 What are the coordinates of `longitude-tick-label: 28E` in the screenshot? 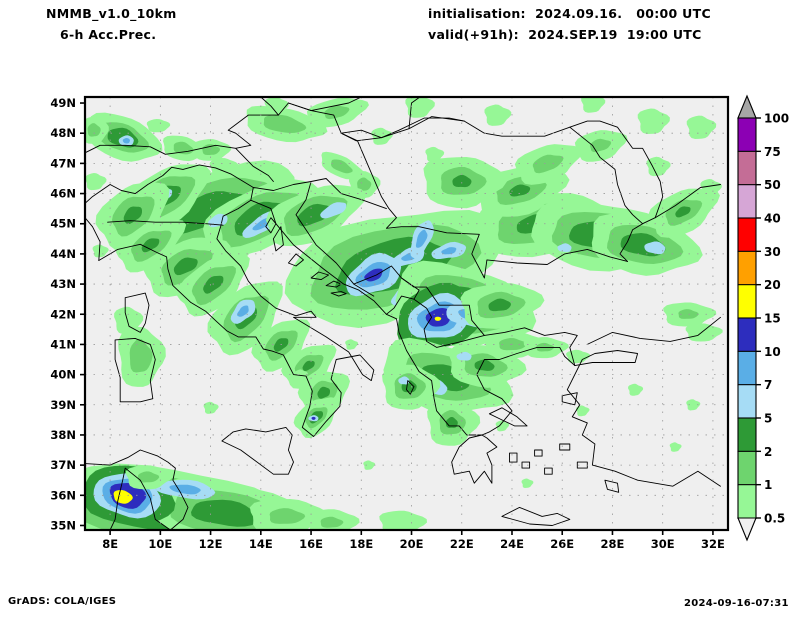 It's located at (613, 544).